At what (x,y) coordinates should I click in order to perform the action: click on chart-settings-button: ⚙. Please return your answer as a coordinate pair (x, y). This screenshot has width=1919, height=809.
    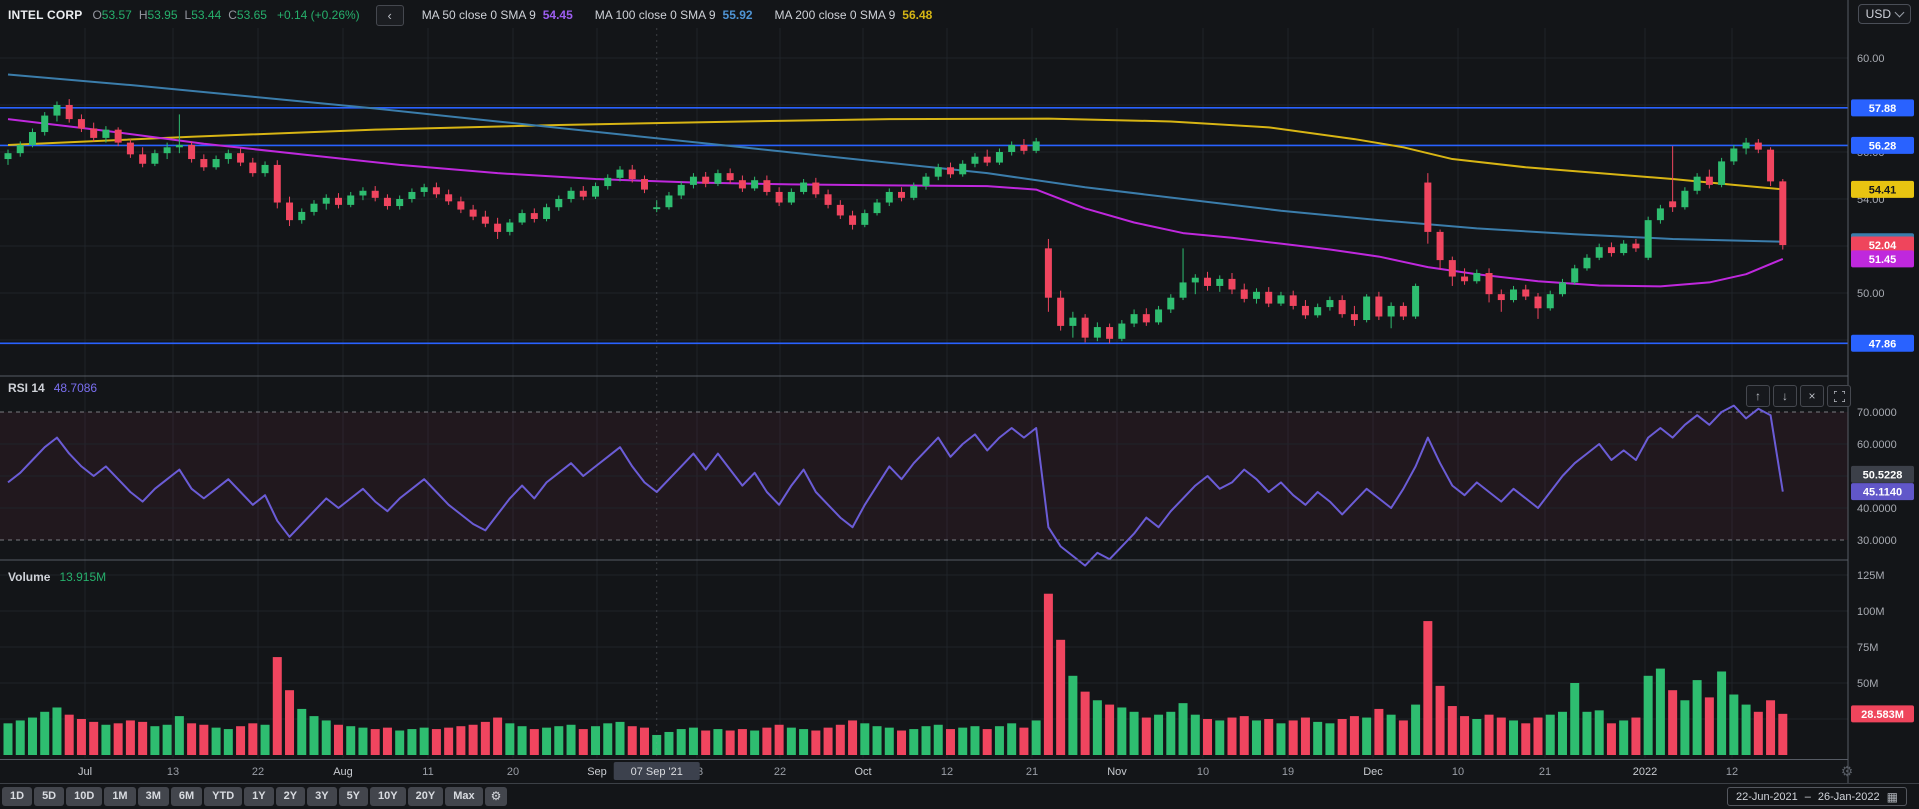
    Looking at the image, I should click on (496, 796).